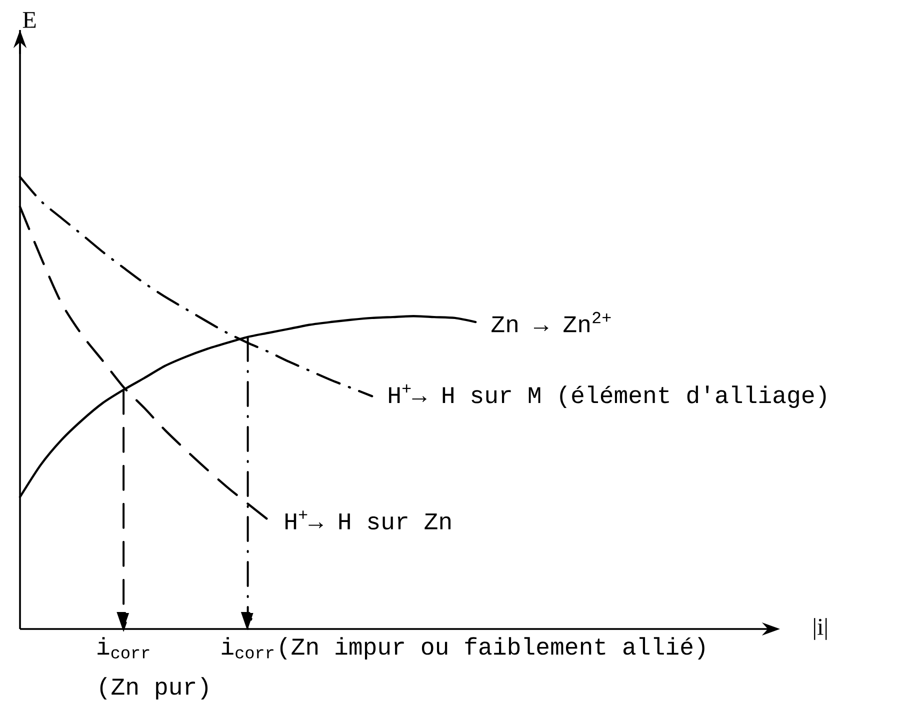 The height and width of the screenshot is (724, 909). I want to click on text: (Zn pur), so click(154, 688).